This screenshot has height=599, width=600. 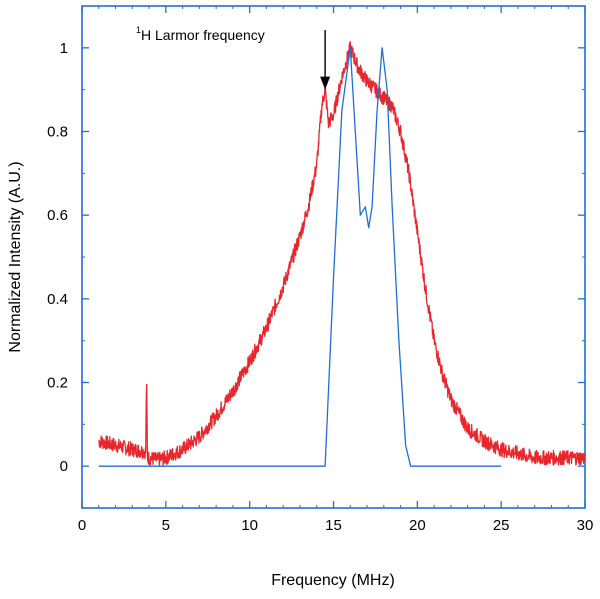 What do you see at coordinates (333, 580) in the screenshot?
I see `x-axis-title: Frequency (MHz)` at bounding box center [333, 580].